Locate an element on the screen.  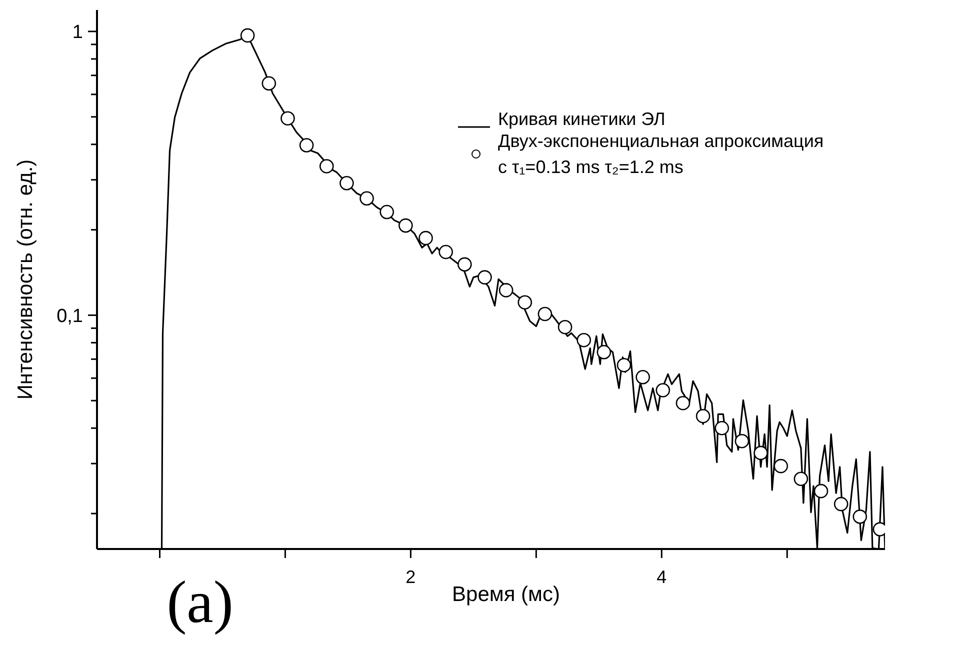
legend-label: Двух-экспоненциальная апроксимация с τ₁=0.13 ms τ₂=1.2 ms is located at coordinates (661, 154).